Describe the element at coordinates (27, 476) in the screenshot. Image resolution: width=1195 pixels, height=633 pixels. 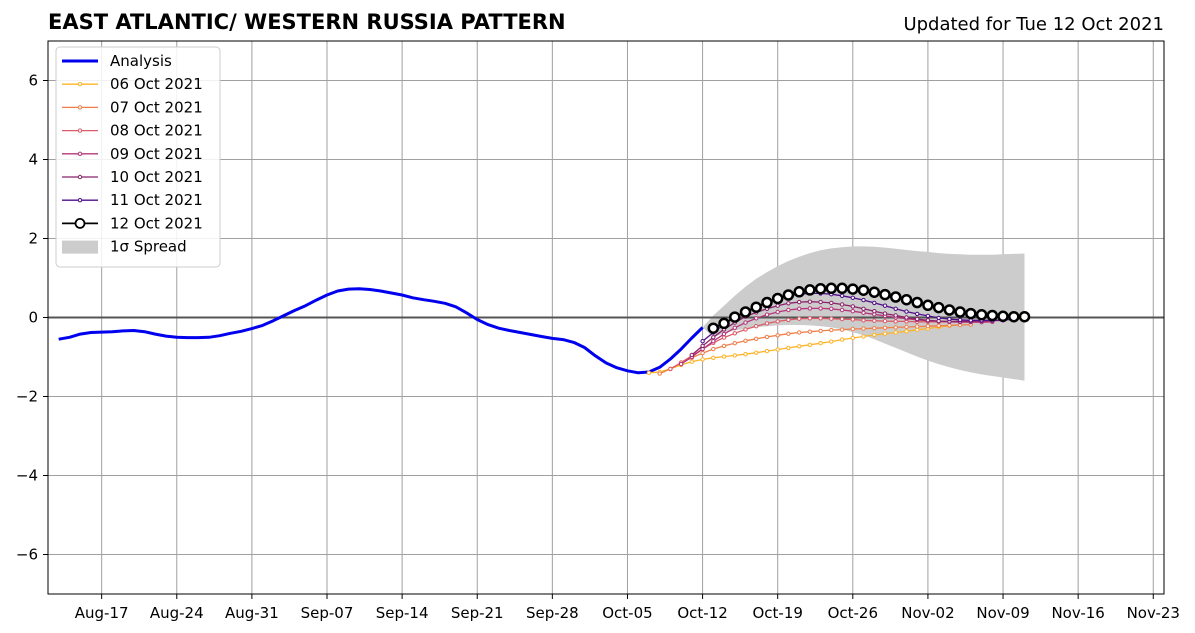
I see `y-tick-label: −4` at that location.